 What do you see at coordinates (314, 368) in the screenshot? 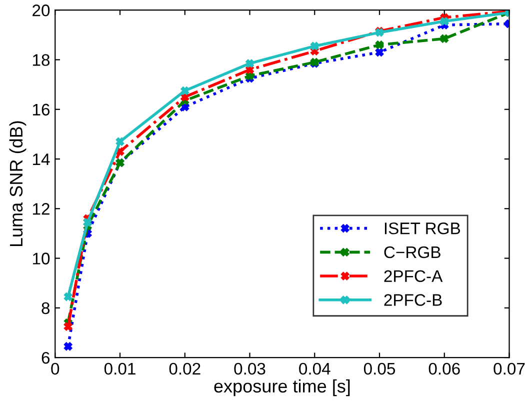
I see `x-tick-label: 0.04` at bounding box center [314, 368].